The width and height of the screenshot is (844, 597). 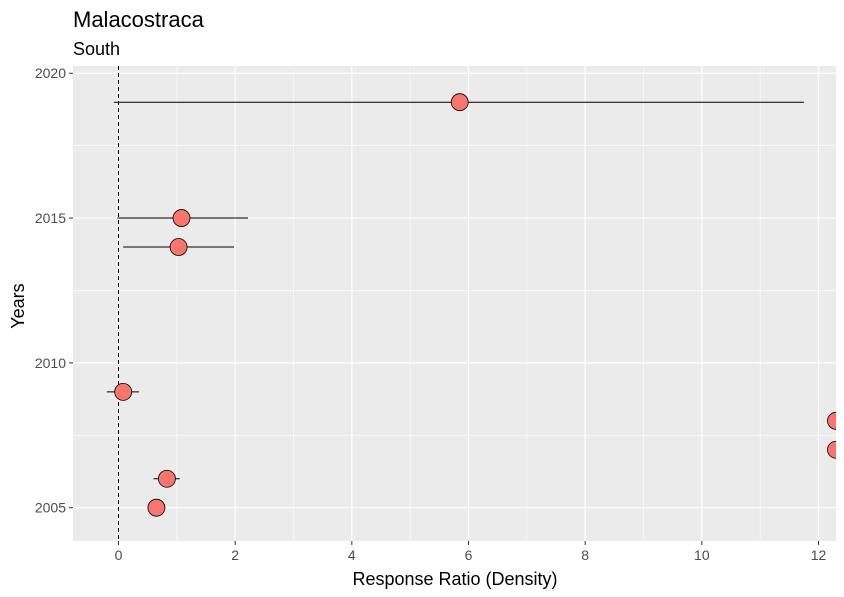 I want to click on x-axis-ticks: 0 2 4 6 8 10 12, so click(x=471, y=552).